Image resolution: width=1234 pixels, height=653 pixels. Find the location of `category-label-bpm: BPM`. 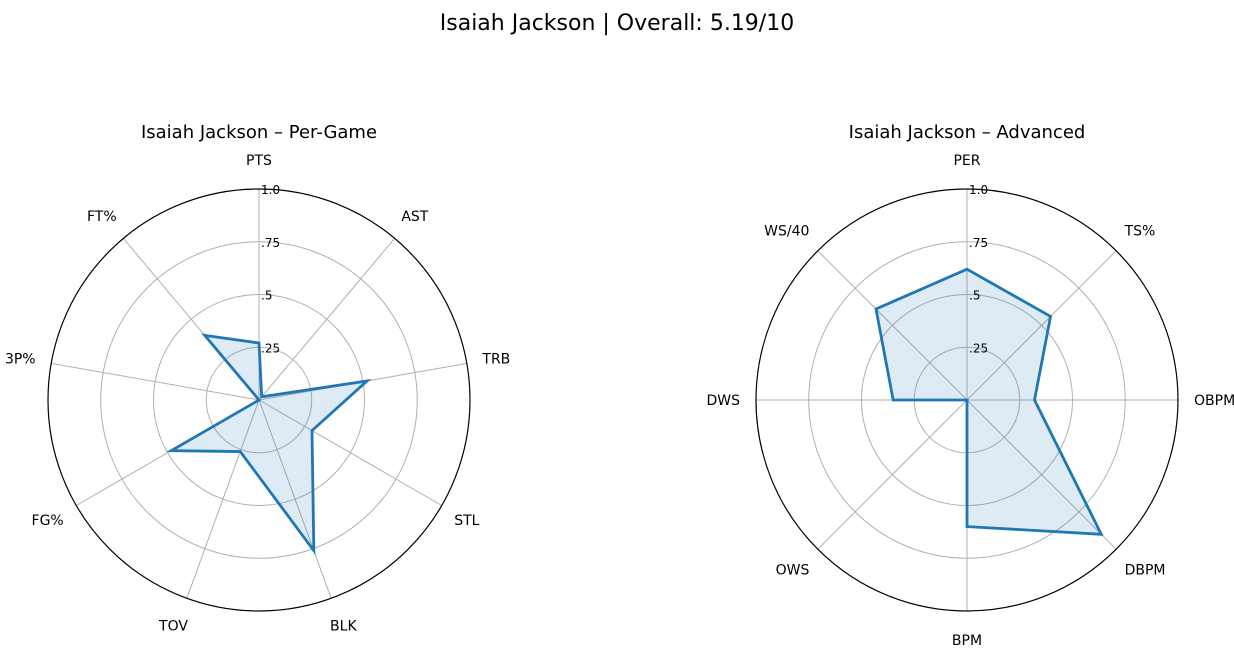

category-label-bpm: BPM is located at coordinates (967, 641).